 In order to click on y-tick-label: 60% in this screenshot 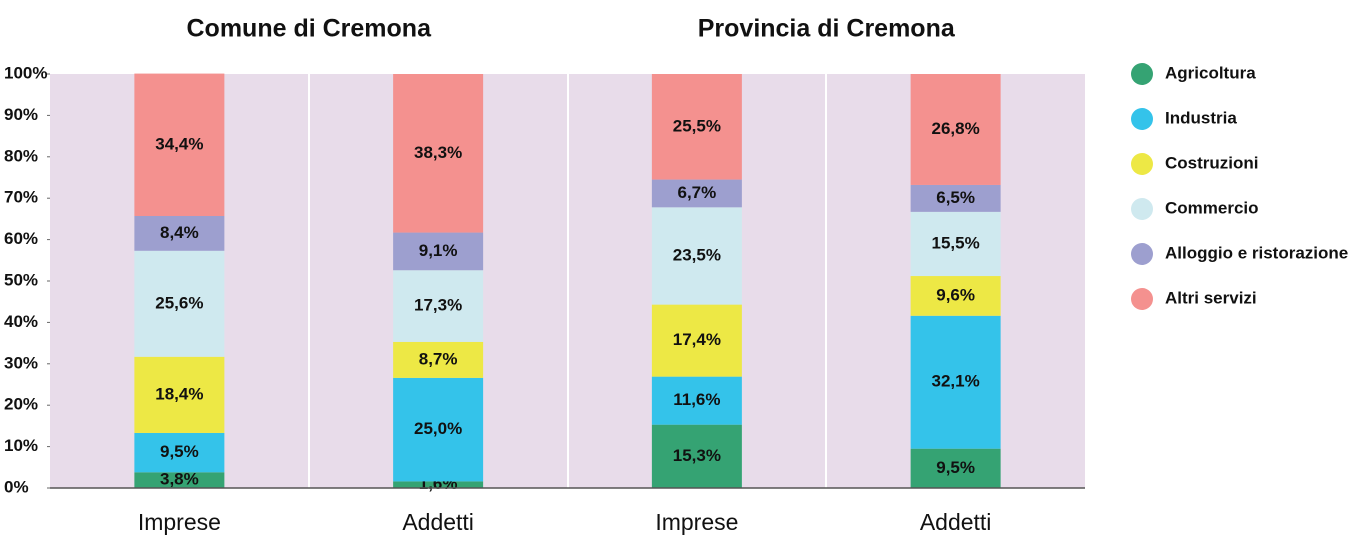, I will do `click(21, 238)`.